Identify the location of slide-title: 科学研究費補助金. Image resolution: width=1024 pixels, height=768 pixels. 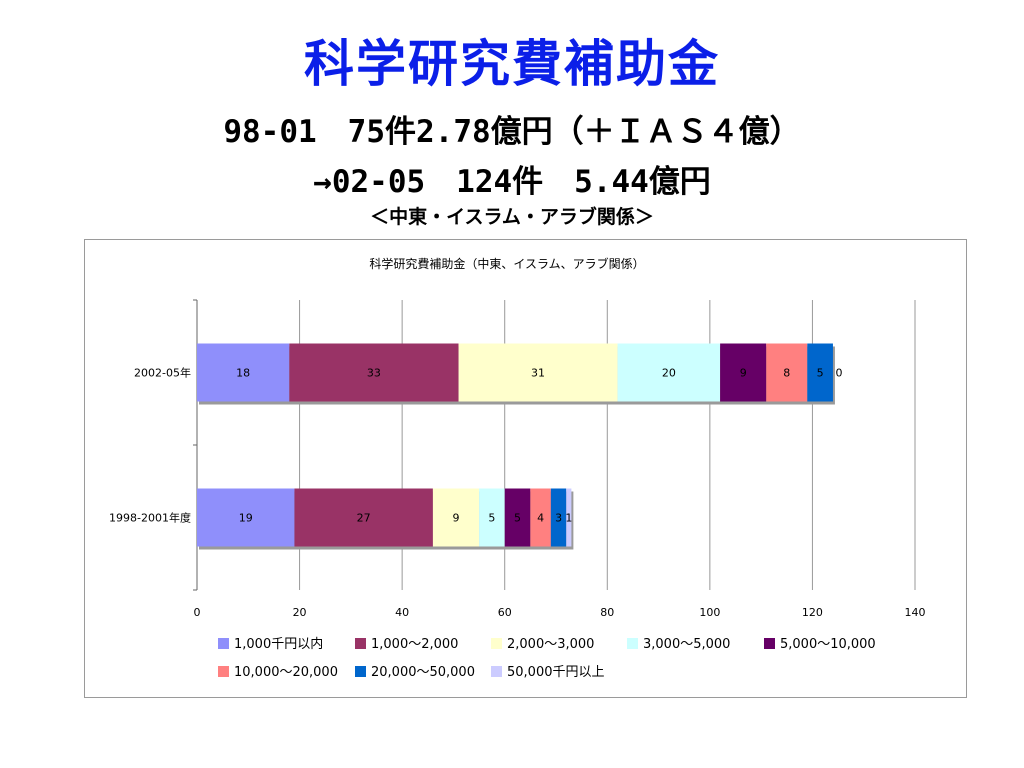
(512, 64).